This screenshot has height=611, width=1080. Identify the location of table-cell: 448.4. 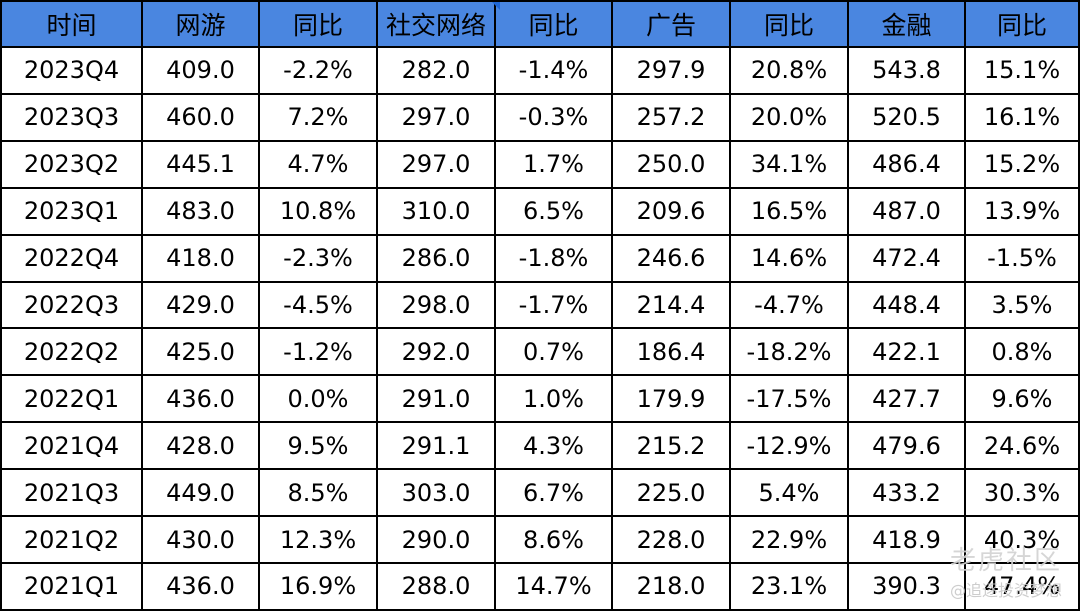
(907, 306).